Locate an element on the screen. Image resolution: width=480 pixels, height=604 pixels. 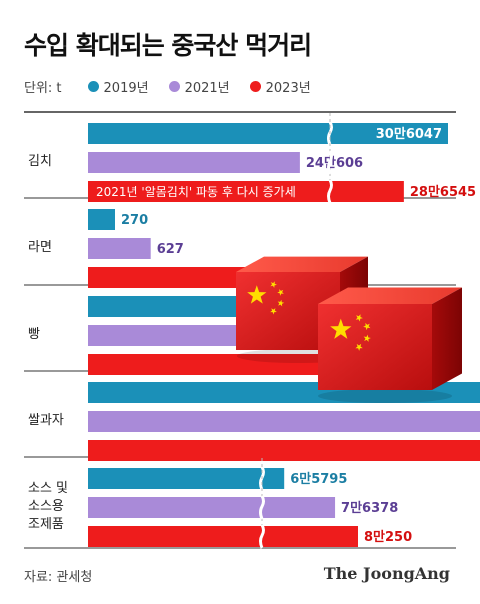
legend-item-2021: 2021년 is located at coordinates (199, 86).